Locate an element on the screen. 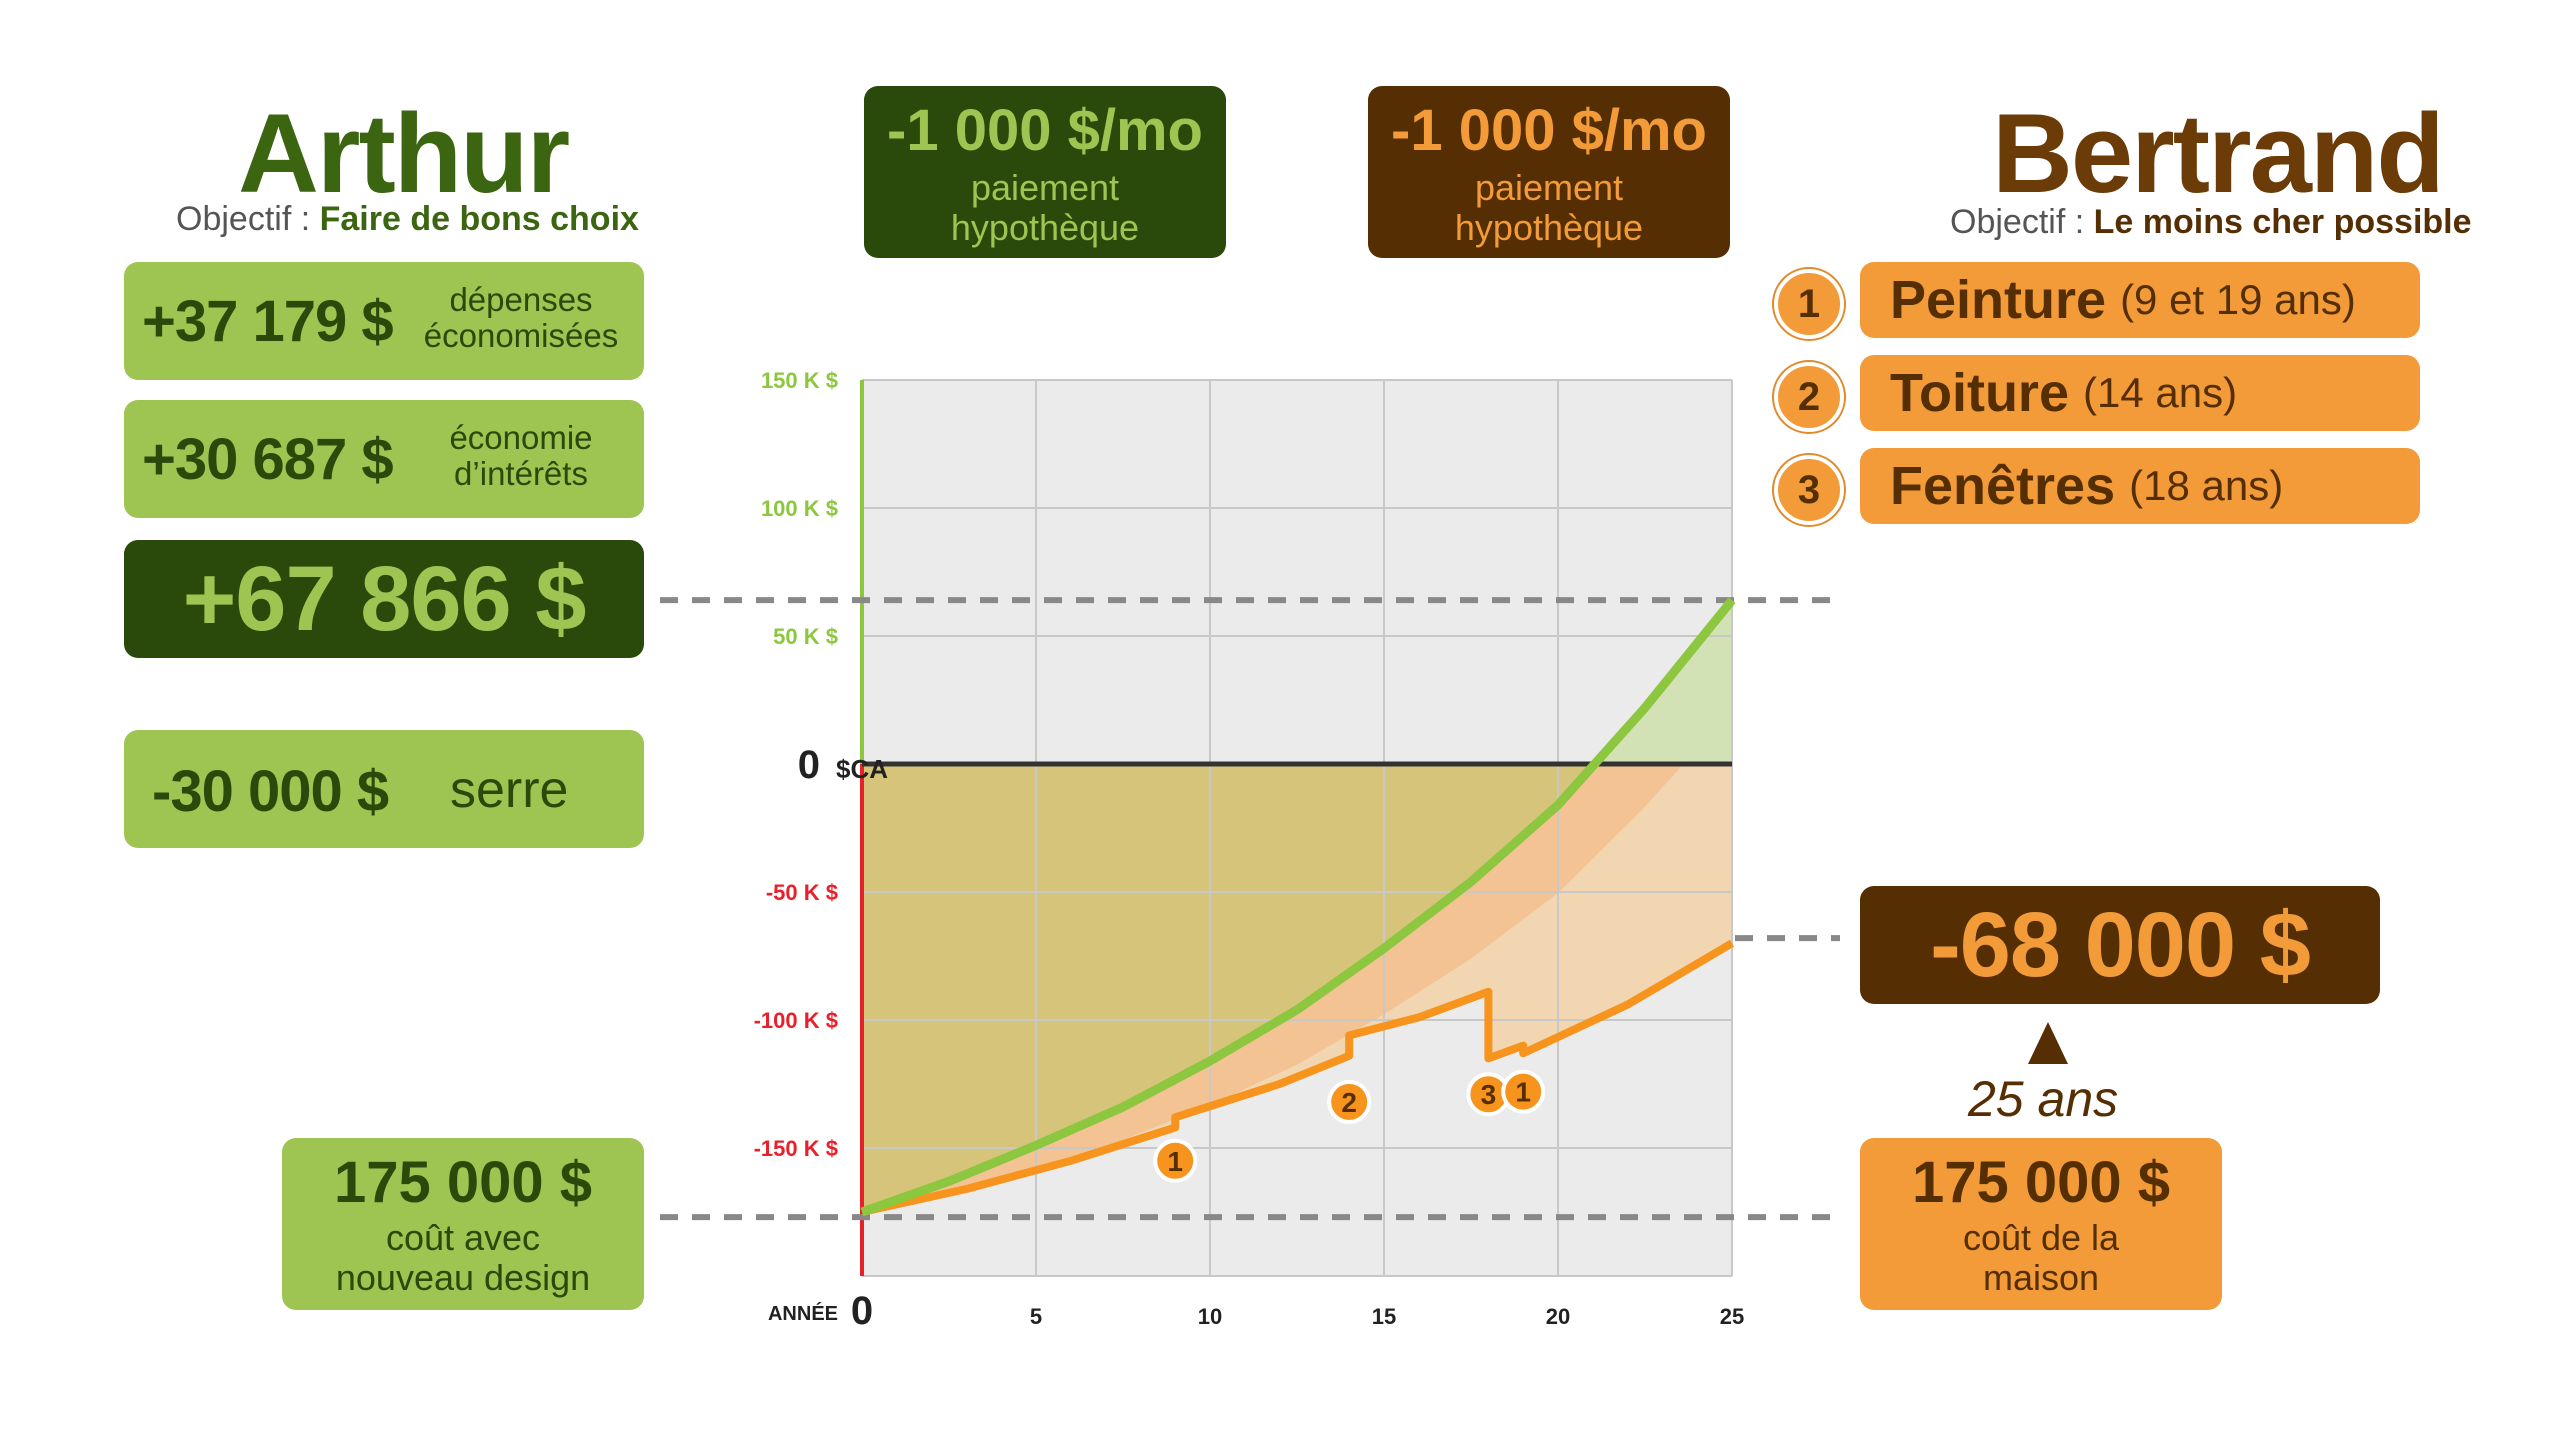 The image size is (2560, 1440). arthur-payment-box: -1 000 $/mo paiement hypothèque is located at coordinates (1045, 172).